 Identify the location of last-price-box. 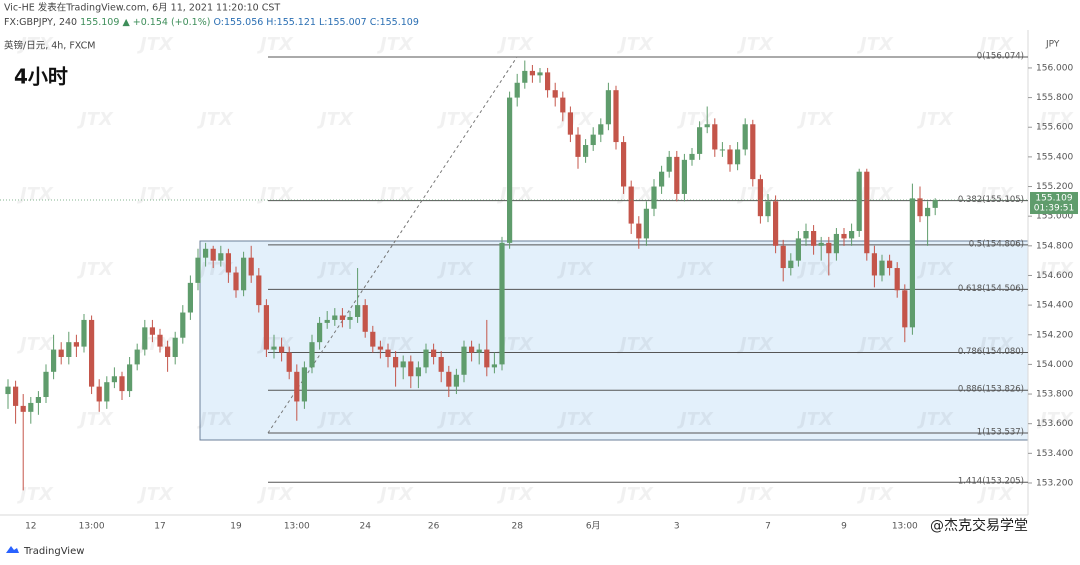
(1054, 203).